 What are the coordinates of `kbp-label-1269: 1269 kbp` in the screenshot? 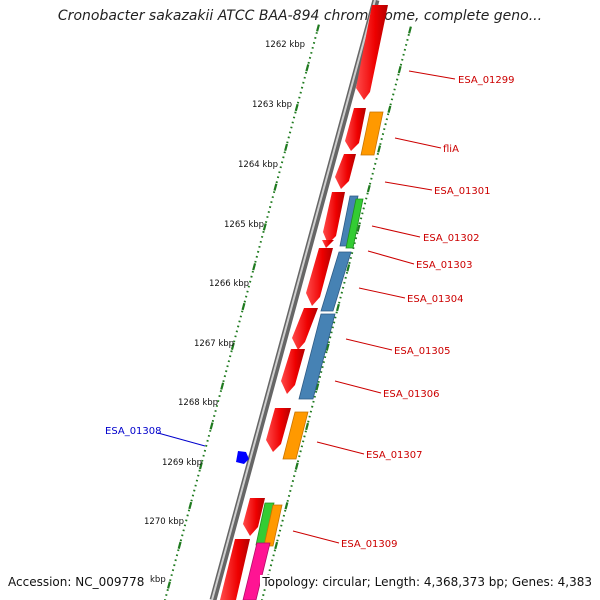 It's located at (182, 463).